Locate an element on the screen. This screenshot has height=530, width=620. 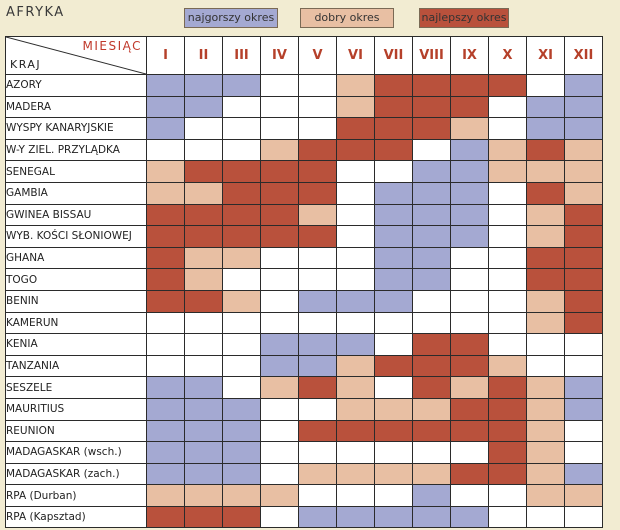
table-row: KENIA is located at coordinates (304, 344).